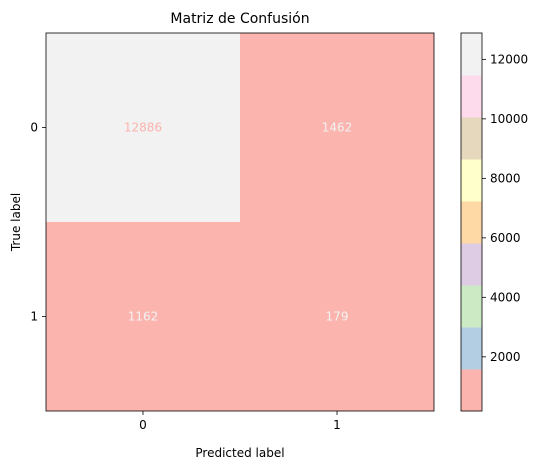 This screenshot has height=470, width=545. I want to click on colorbar-tick-label: 6000, so click(505, 238).